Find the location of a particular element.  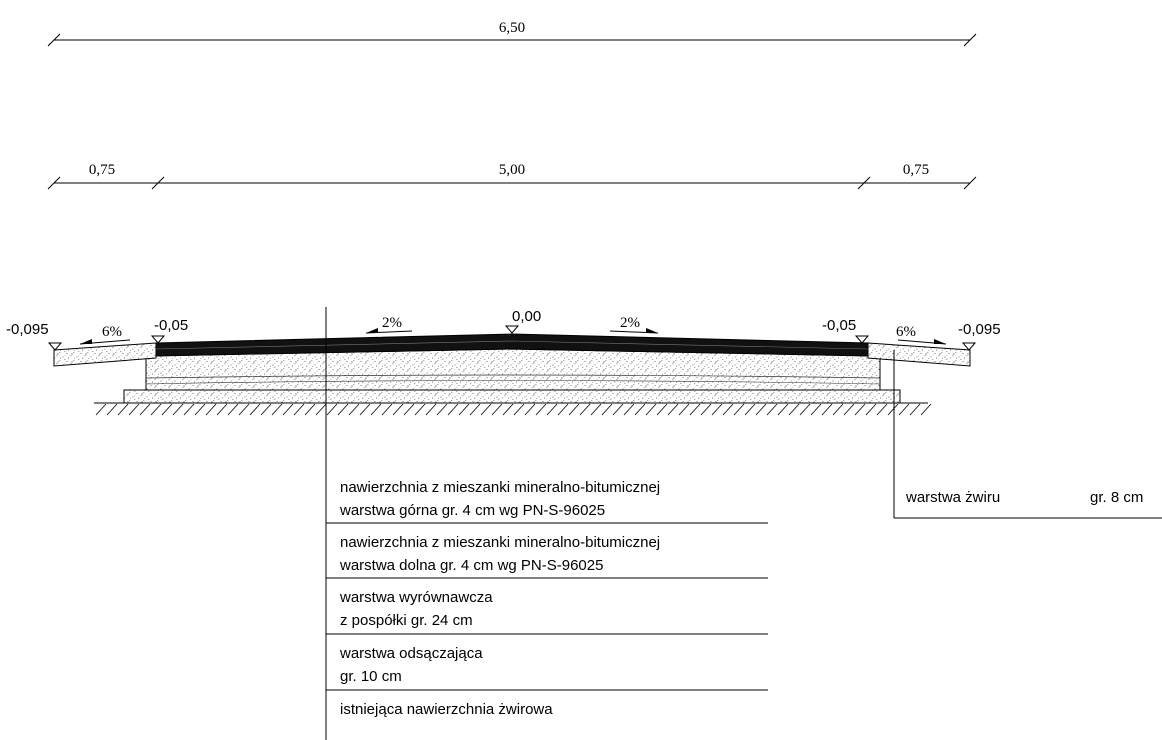

right-shoulder is located at coordinates (919, 354).